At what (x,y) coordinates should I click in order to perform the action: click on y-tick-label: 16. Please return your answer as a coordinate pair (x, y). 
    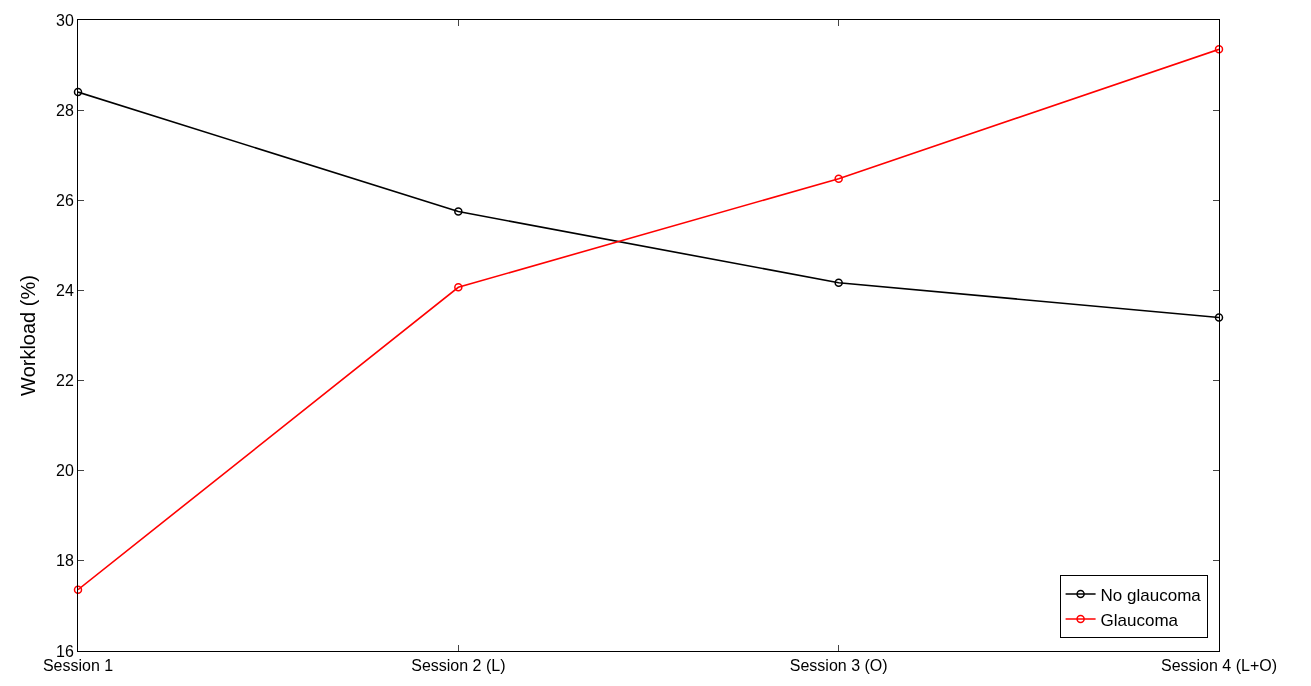
    Looking at the image, I should click on (65, 651).